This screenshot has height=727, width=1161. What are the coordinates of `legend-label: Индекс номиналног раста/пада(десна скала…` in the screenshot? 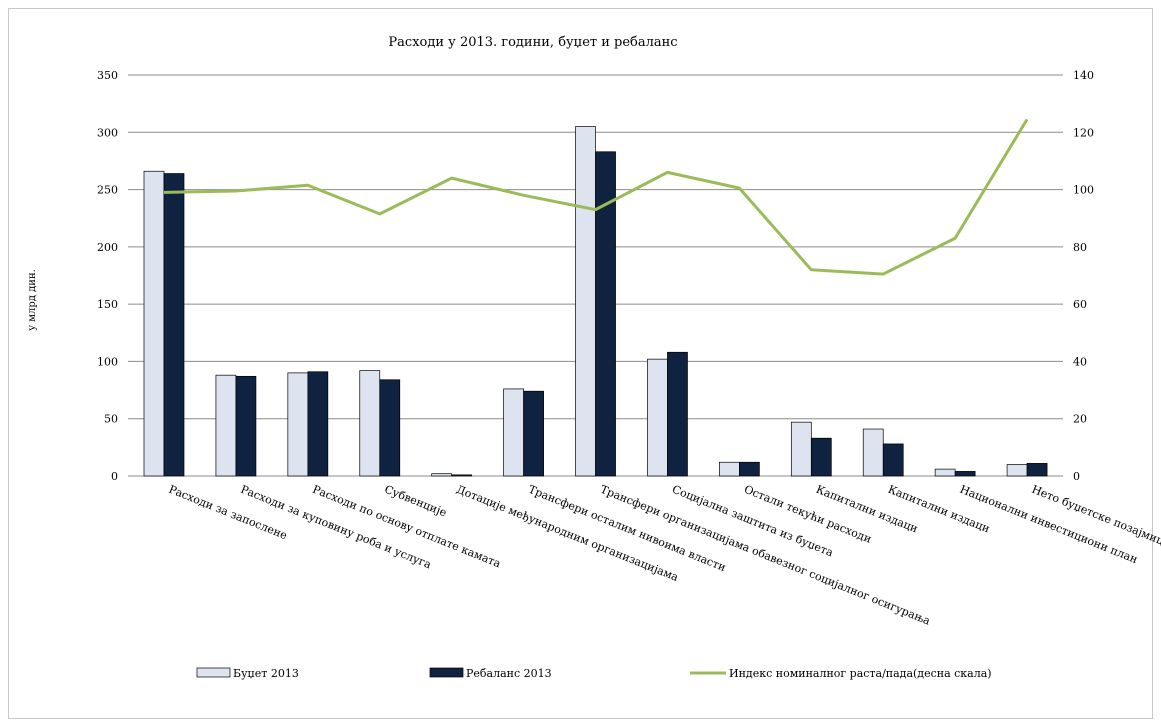 It's located at (860, 673).